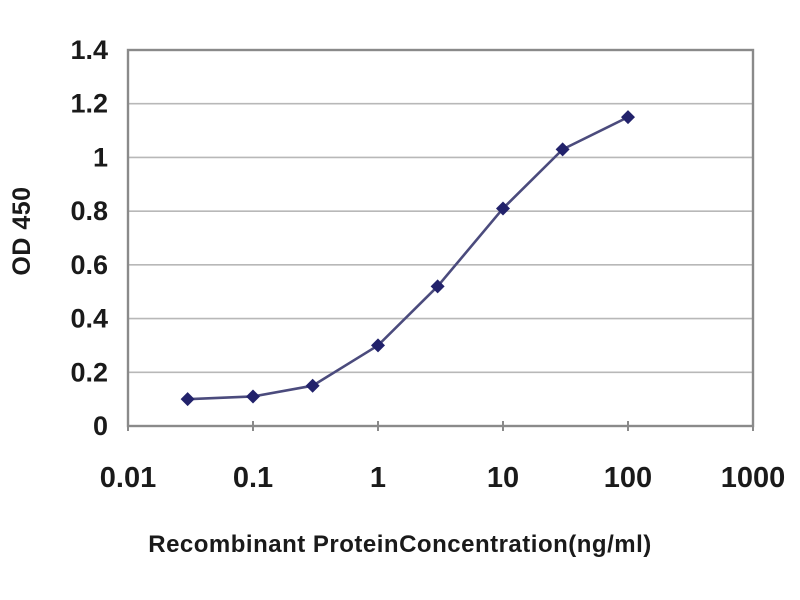 This screenshot has width=800, height=600. Describe the element at coordinates (628, 478) in the screenshot. I see `x-tick-label: 100` at that location.